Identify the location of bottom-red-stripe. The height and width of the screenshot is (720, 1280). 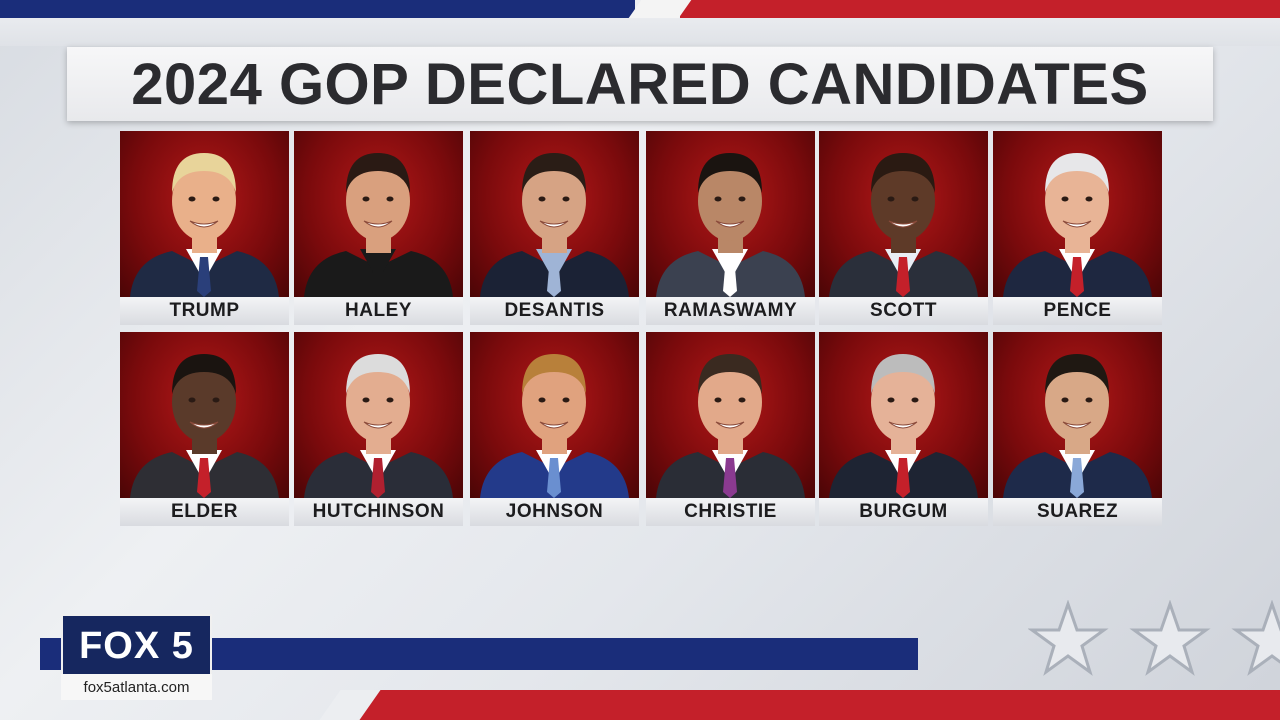
(812, 705).